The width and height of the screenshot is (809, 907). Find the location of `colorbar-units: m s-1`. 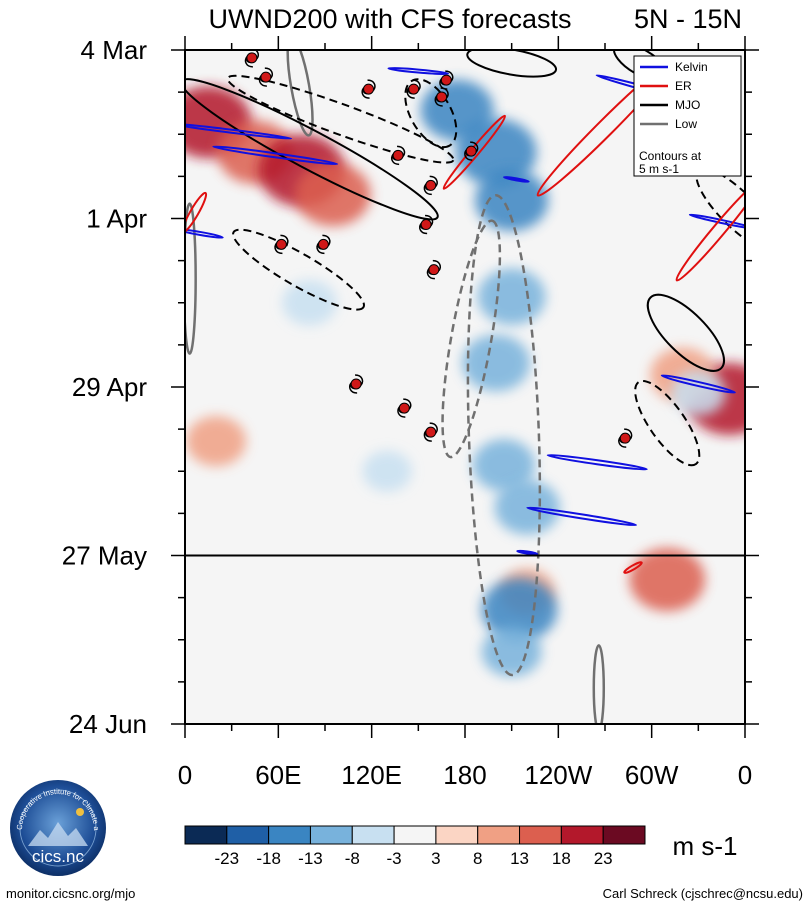

colorbar-units: m s-1 is located at coordinates (705, 846).